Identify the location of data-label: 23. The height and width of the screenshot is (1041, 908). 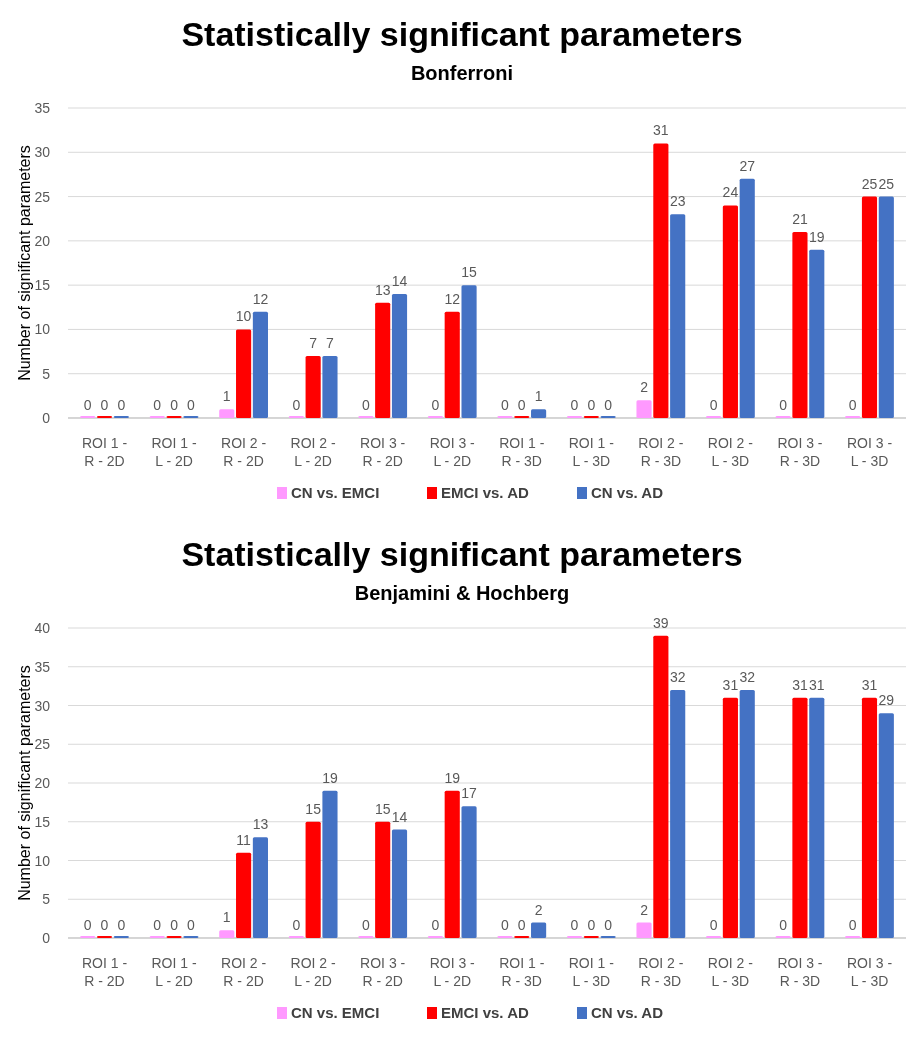
(677, 201).